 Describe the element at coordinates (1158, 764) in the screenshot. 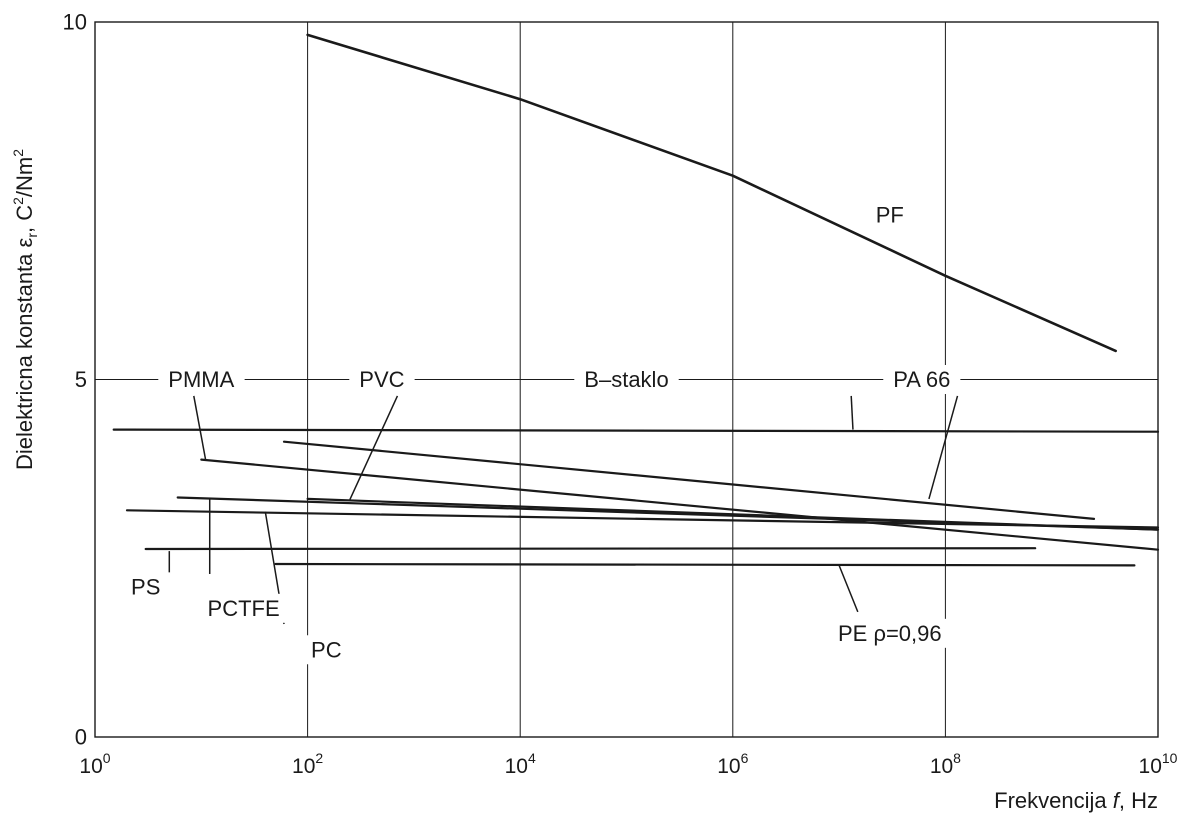

I see `x-tick-label: 10¹⁰` at that location.